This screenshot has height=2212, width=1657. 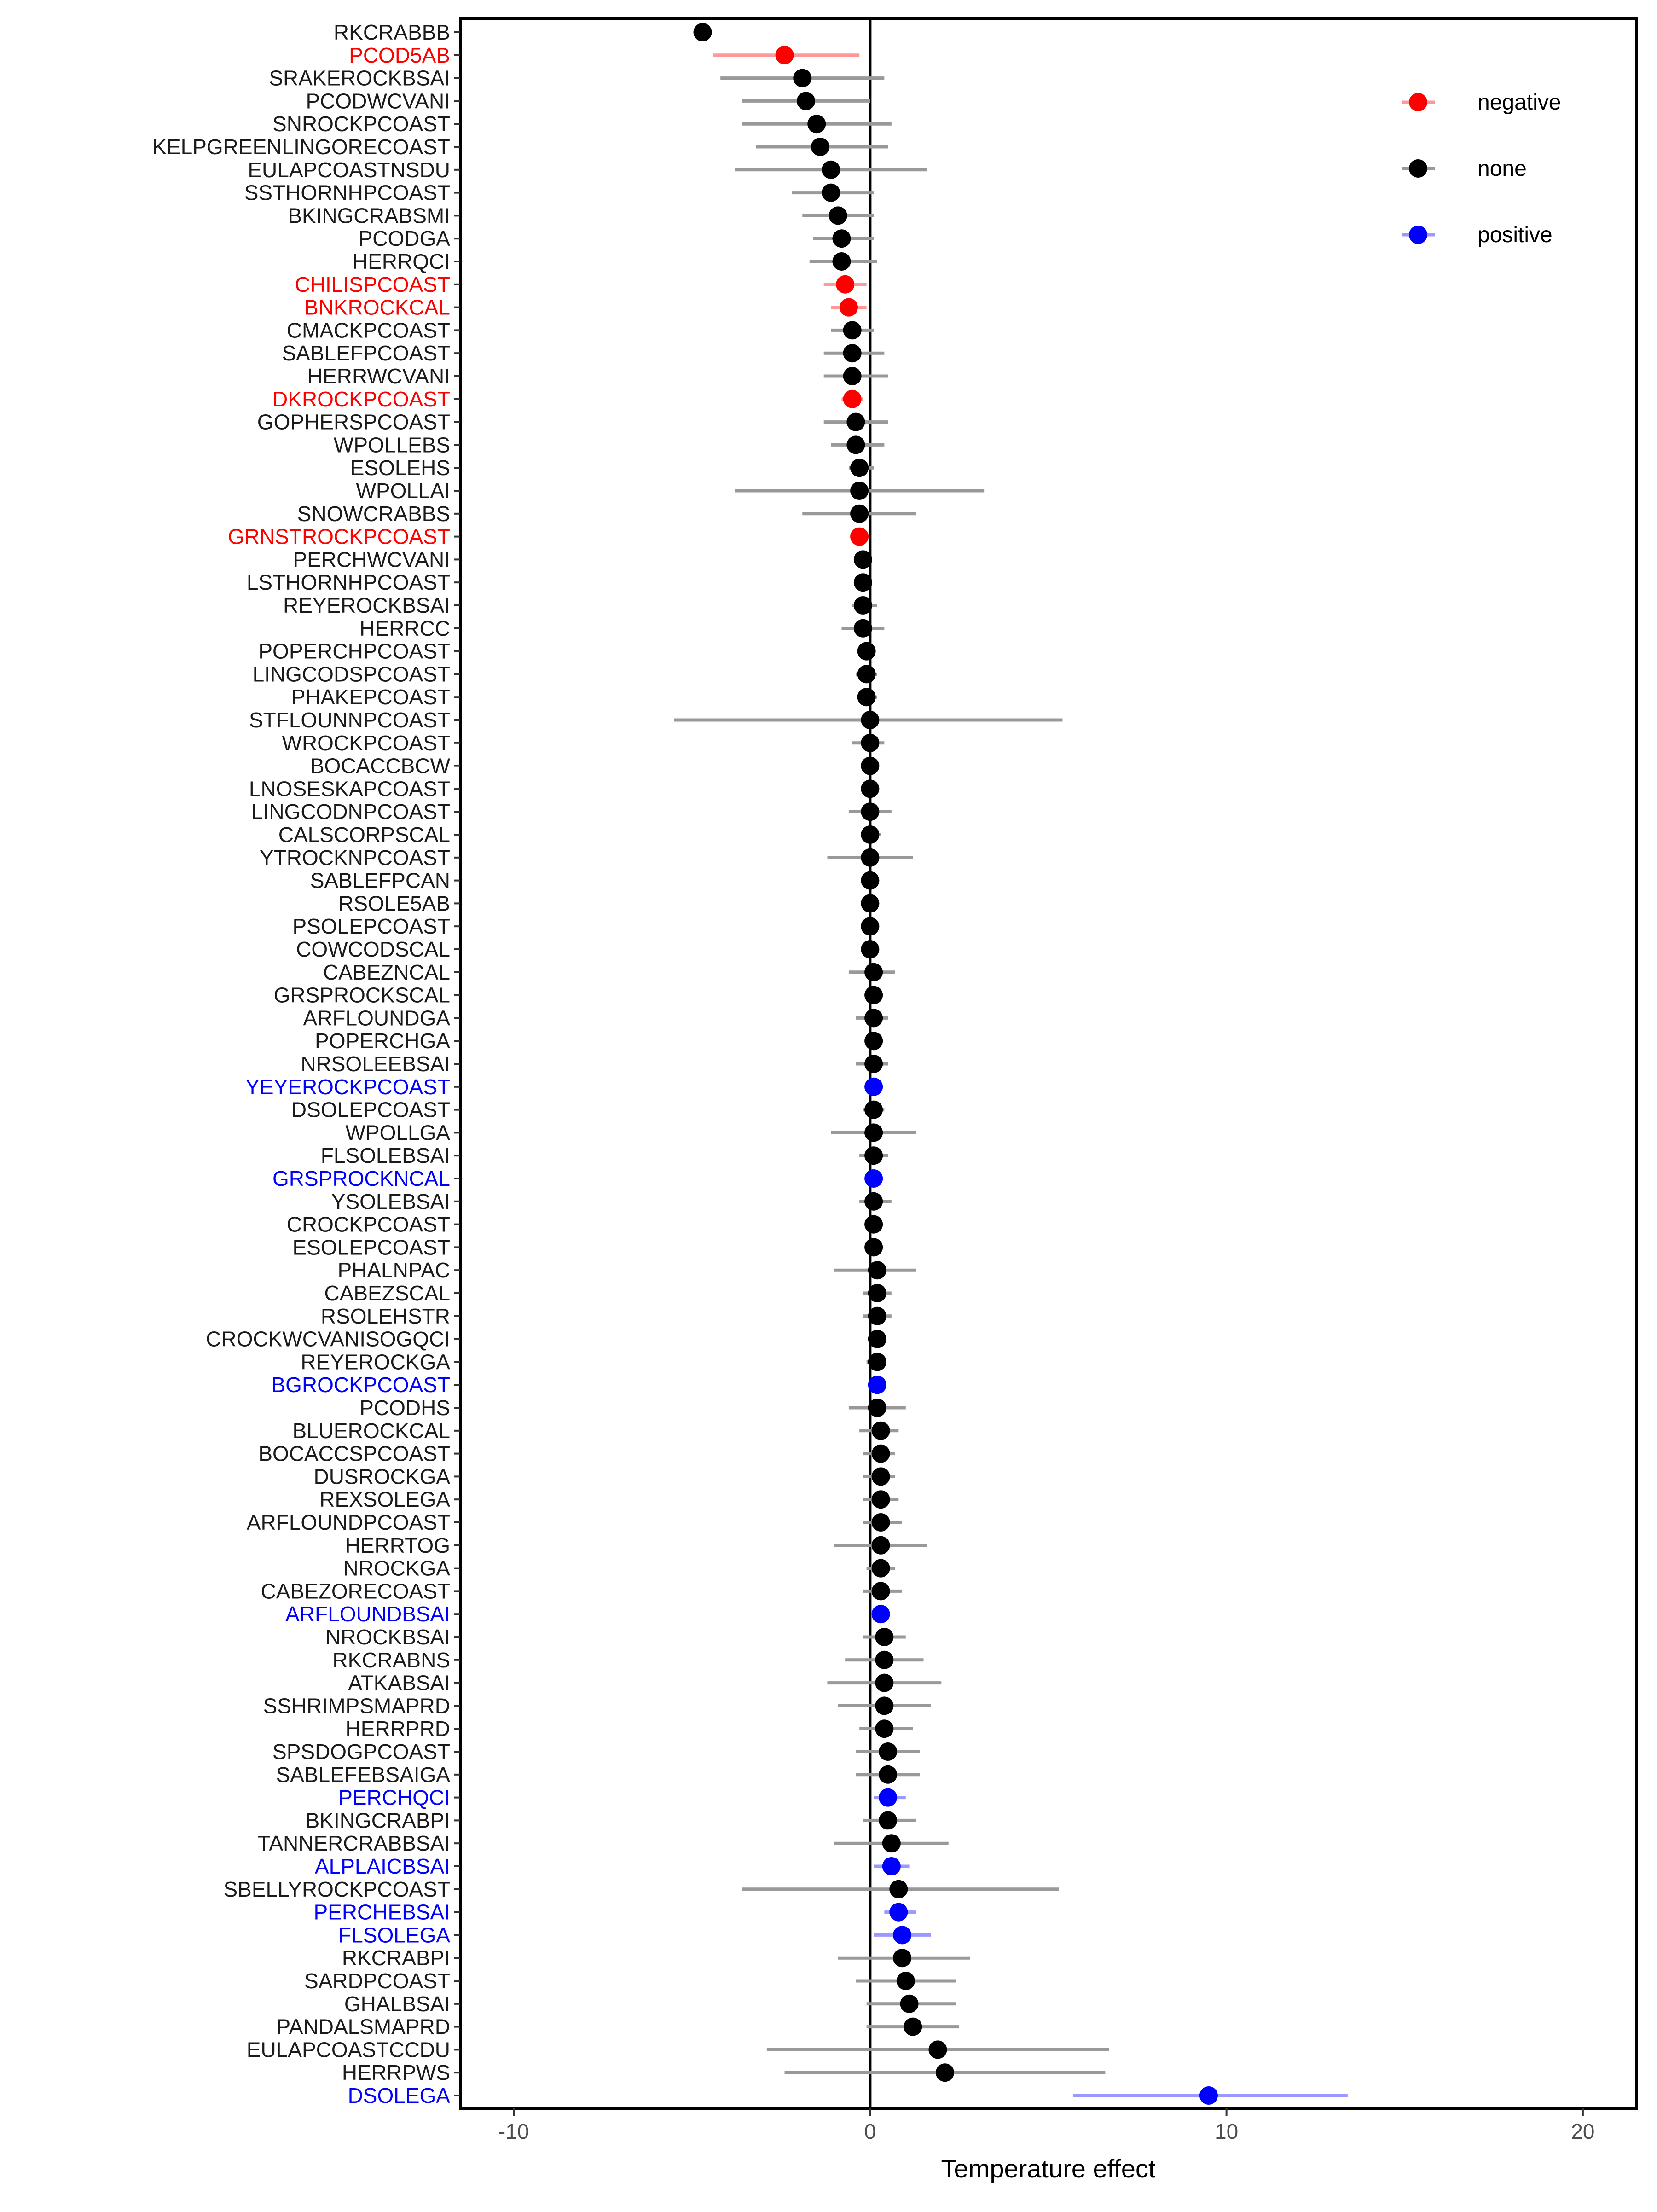 What do you see at coordinates (355, 858) in the screenshot?
I see `y-tick-label: YTROCKNPCOAST` at bounding box center [355, 858].